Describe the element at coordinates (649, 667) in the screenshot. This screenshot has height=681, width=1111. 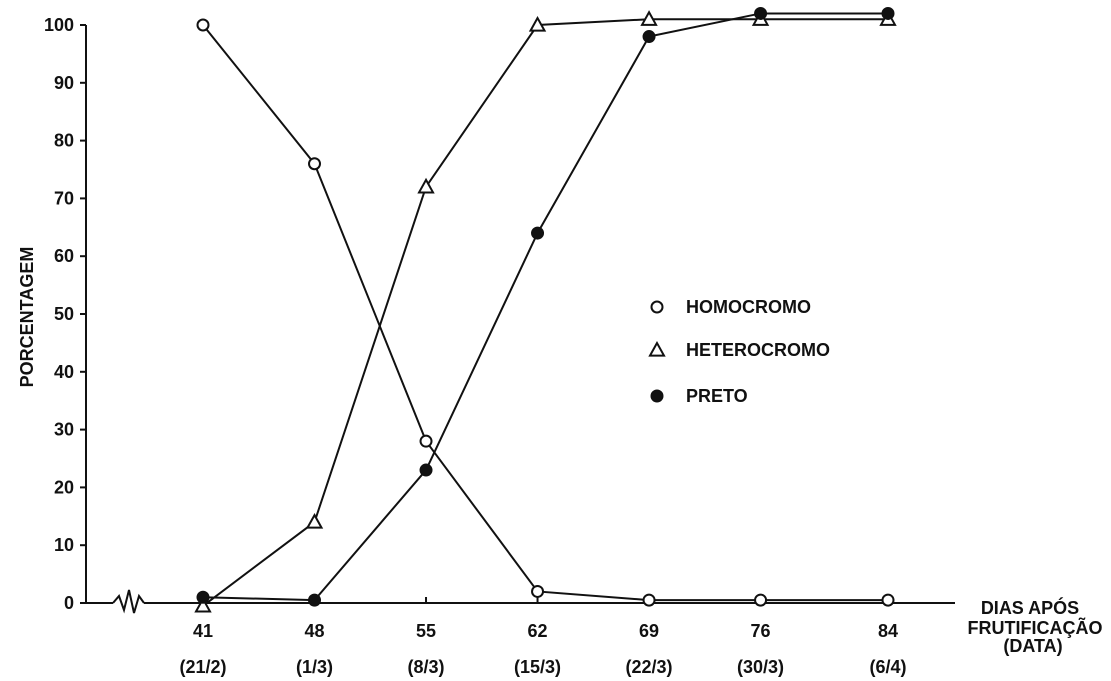
I see `x-date-label: (22/3)` at that location.